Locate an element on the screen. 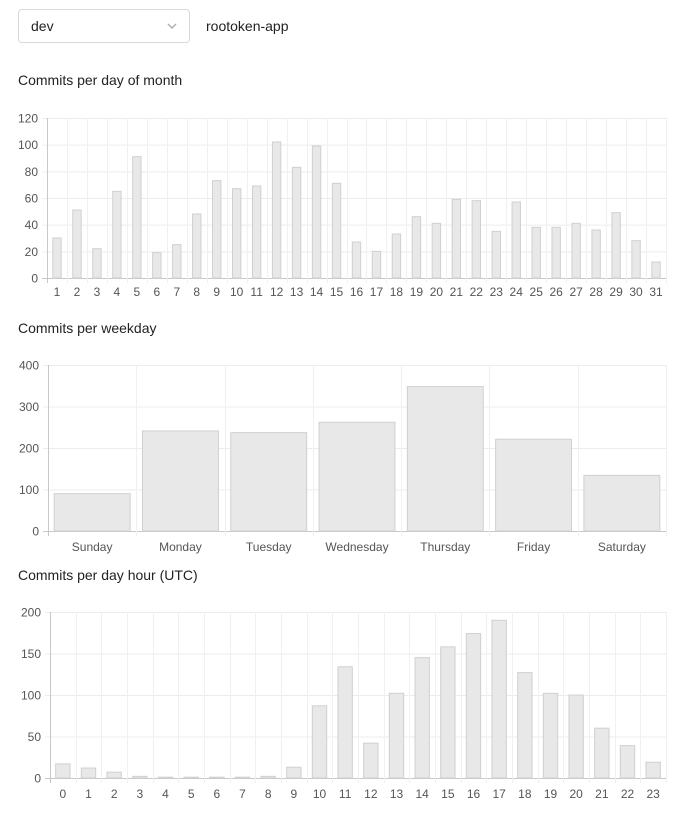  x-tick-label: 10 is located at coordinates (237, 292).